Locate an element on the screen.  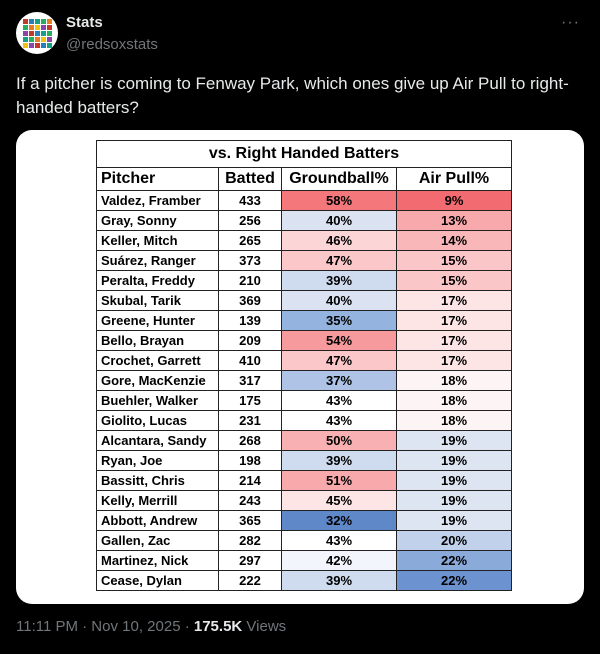
pitcher-cell: Giolito, Lucas is located at coordinates (157, 420).